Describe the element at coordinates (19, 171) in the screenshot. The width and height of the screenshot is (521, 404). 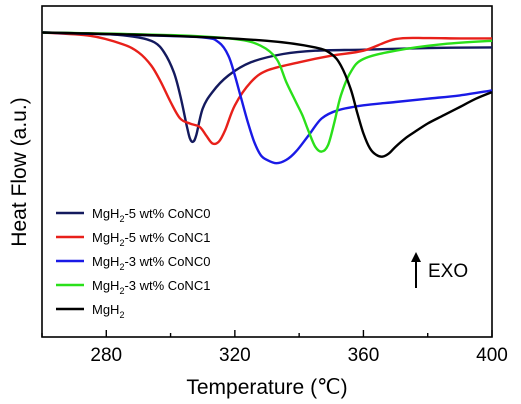
I see `y-axis-label: Heat Flow (a.u.)` at that location.